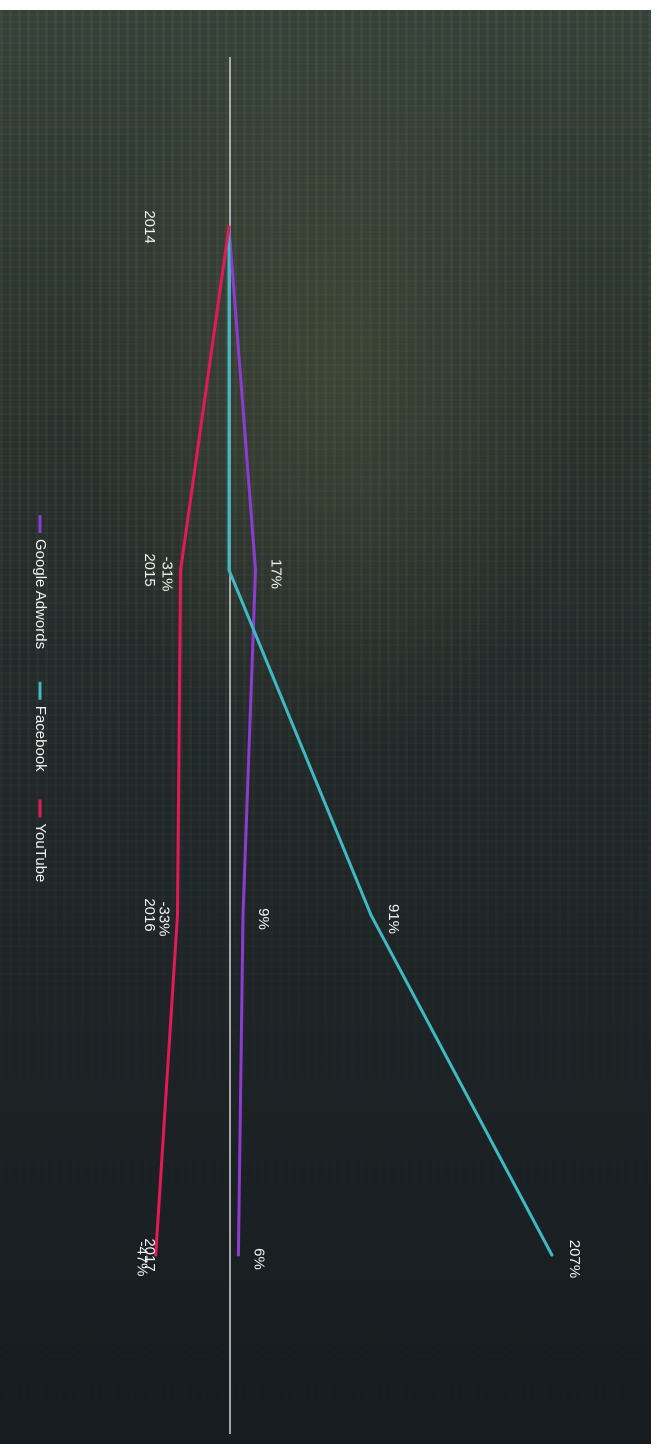  I want to click on data-point-youtube-2017, so click(156, 1255).